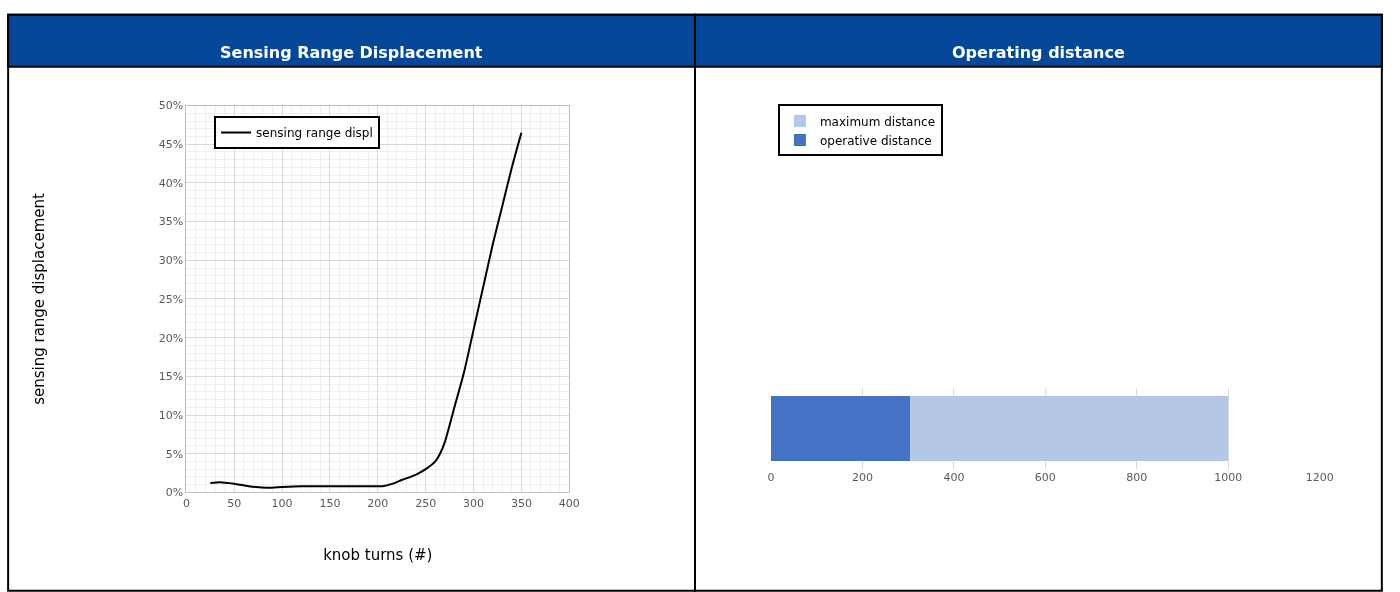  I want to click on x-tick-label: 800, so click(1137, 478).